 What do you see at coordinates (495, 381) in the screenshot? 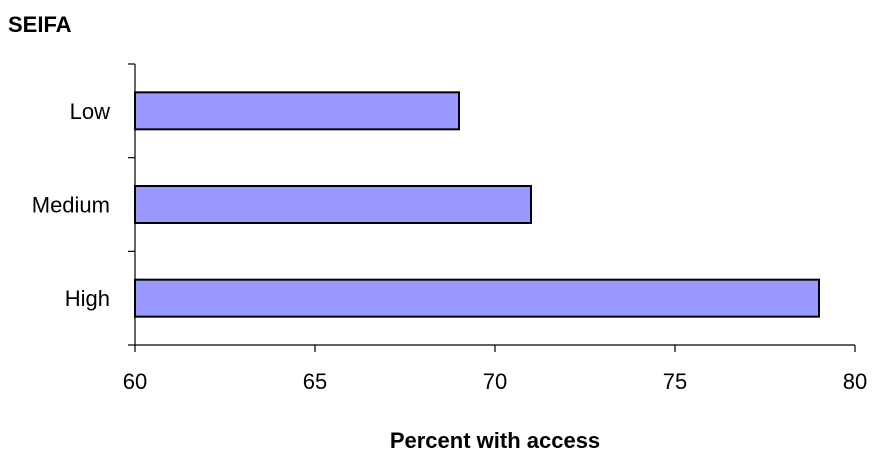
I see `x-tick-label: 70` at bounding box center [495, 381].